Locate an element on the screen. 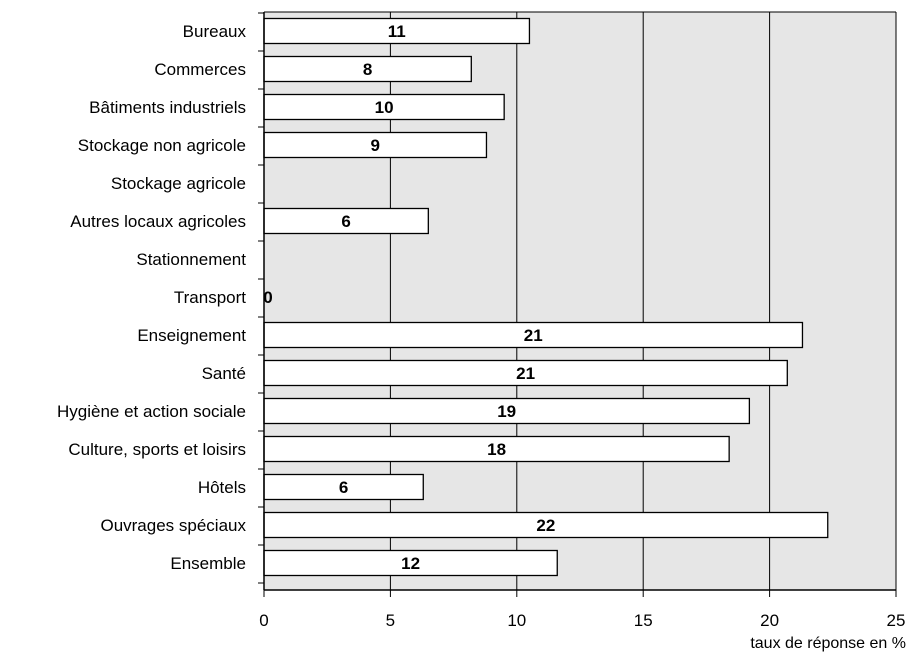 The image size is (908, 657). category-label: Bureaux is located at coordinates (215, 31).